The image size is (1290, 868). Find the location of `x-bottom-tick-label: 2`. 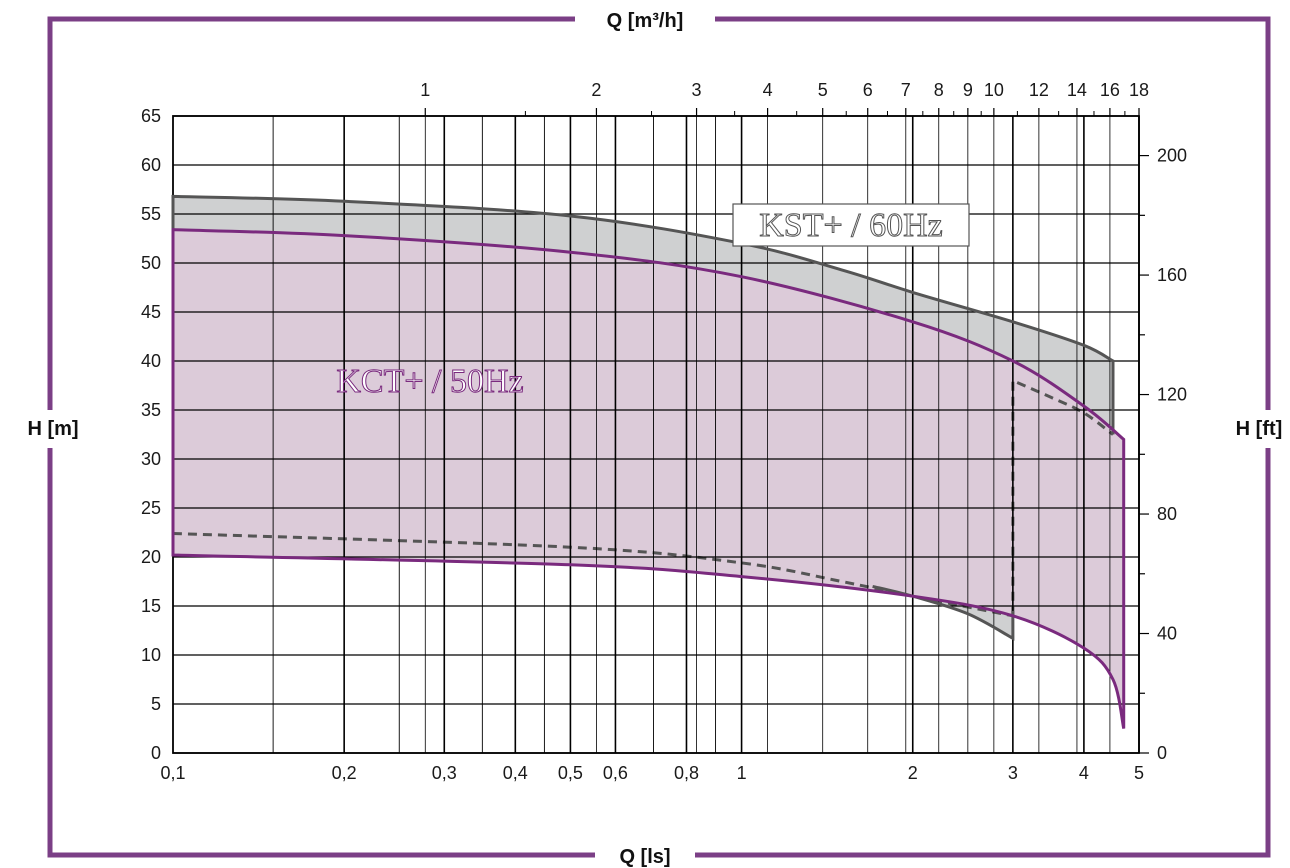

x-bottom-tick-label: 2 is located at coordinates (913, 773).